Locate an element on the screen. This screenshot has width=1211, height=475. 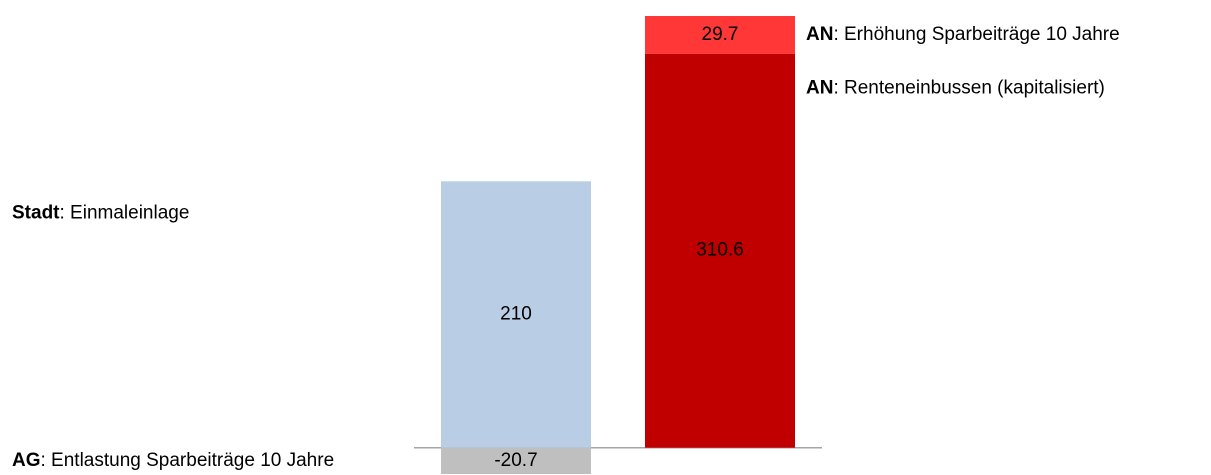
legend-label: AN: Erhöhung Sparbeiträge 10 Jahre is located at coordinates (963, 34).